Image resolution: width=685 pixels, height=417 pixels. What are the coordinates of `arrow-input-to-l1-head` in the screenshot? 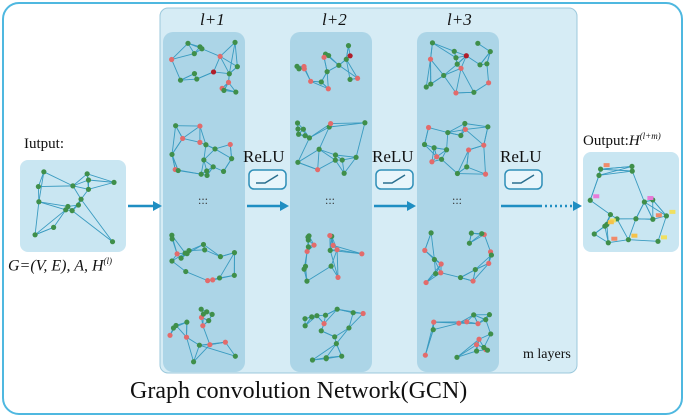 It's located at (157, 206).